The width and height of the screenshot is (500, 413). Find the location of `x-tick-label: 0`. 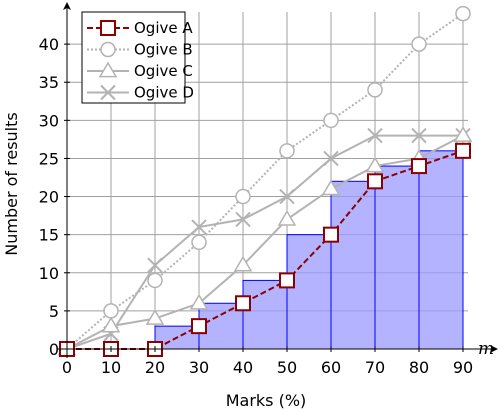

x-tick-label: 0 is located at coordinates (67, 367).